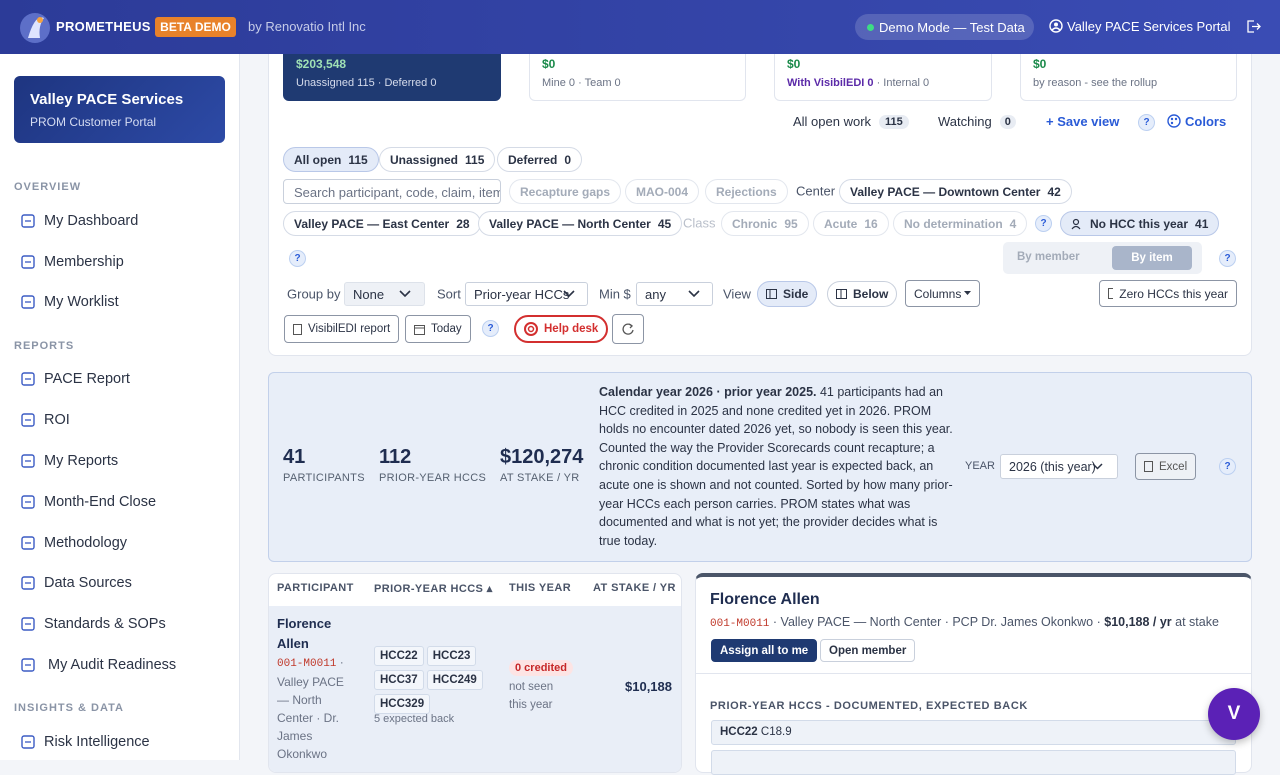  Describe the element at coordinates (87, 379) in the screenshot. I see `nav-item: PACE Report` at that location.